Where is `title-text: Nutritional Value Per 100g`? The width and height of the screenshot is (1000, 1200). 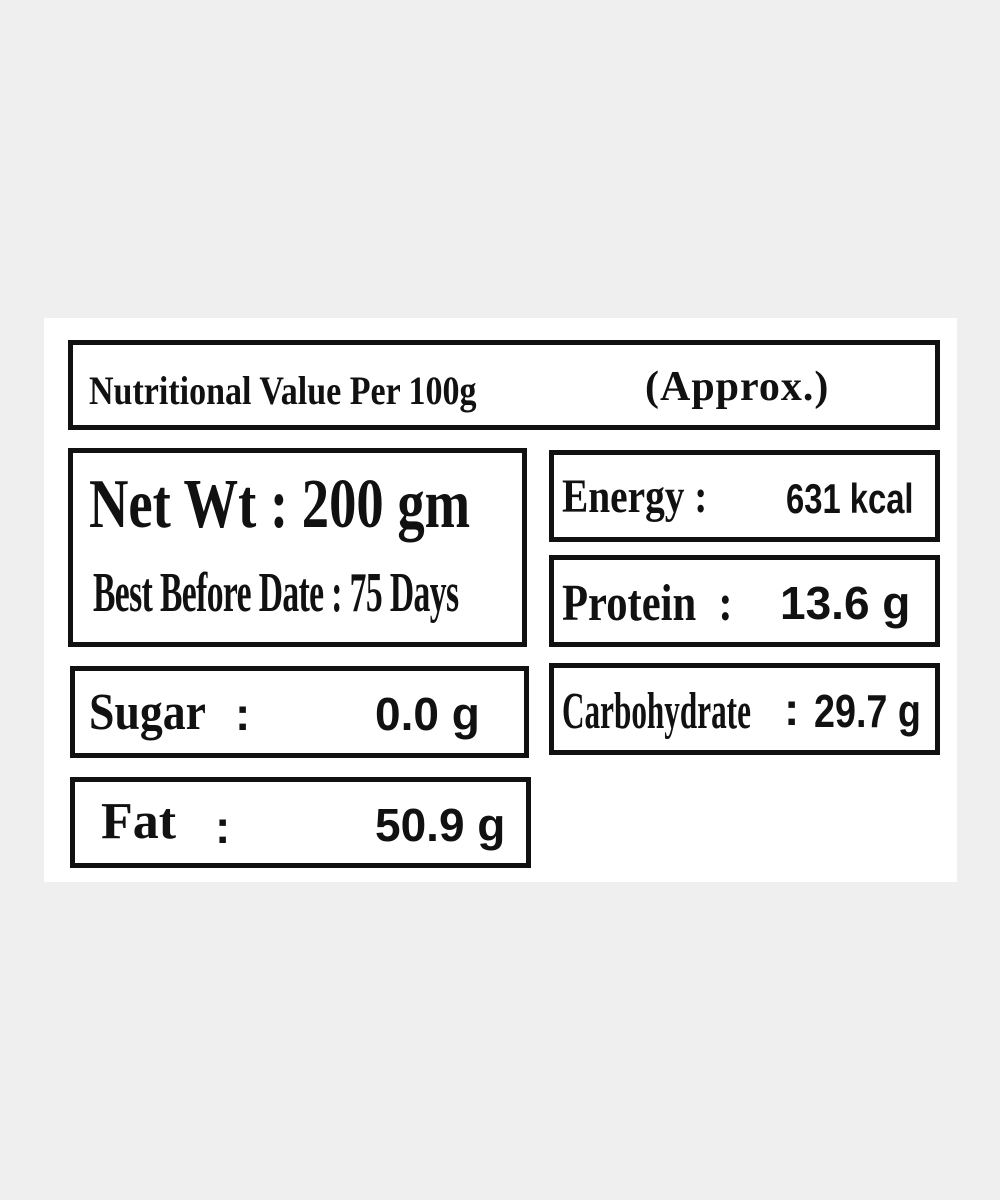 title-text: Nutritional Value Per 100g is located at coordinates (283, 390).